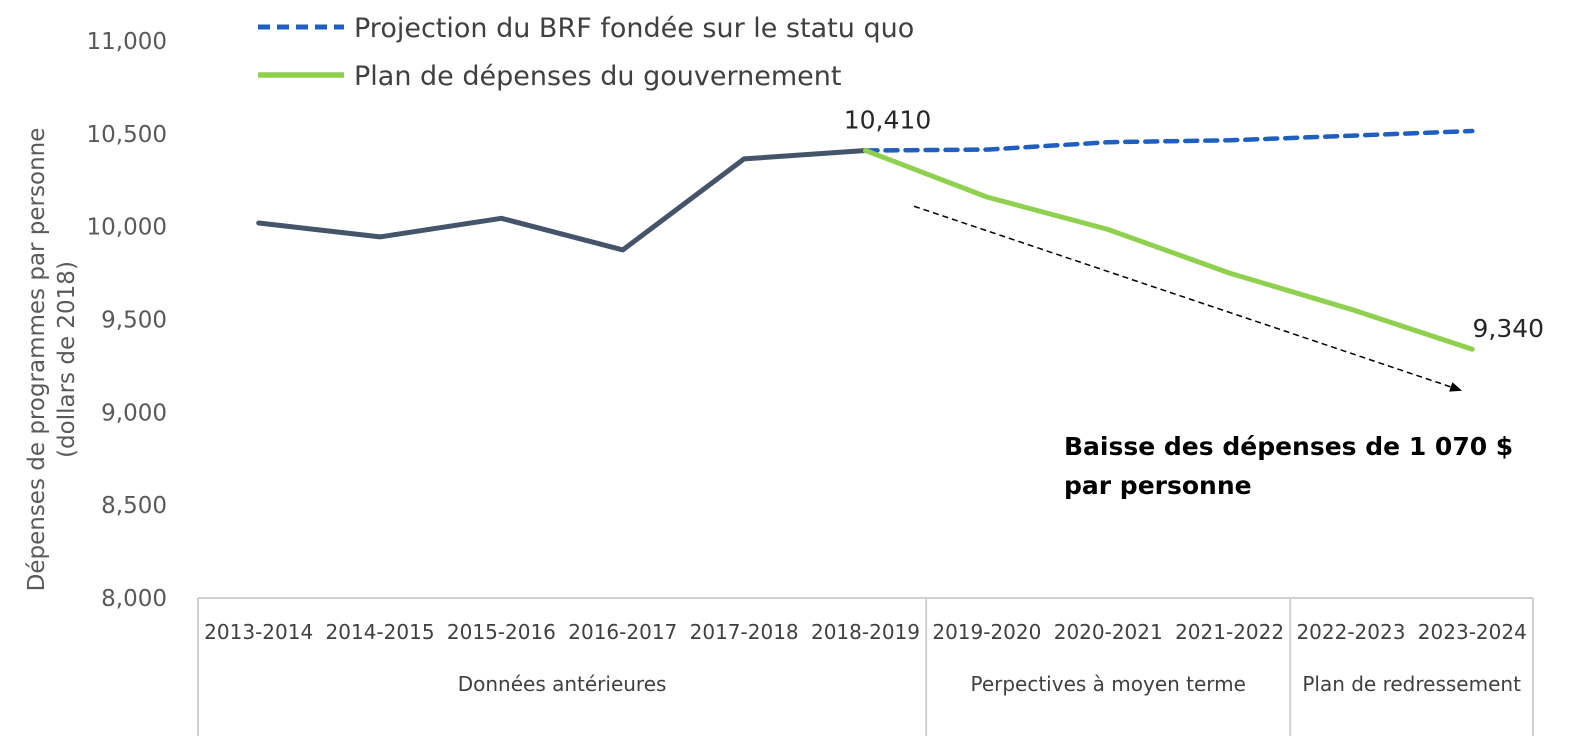  What do you see at coordinates (37, 360) in the screenshot?
I see `y-axis-title-line: Dépenses de programmes par personne` at bounding box center [37, 360].